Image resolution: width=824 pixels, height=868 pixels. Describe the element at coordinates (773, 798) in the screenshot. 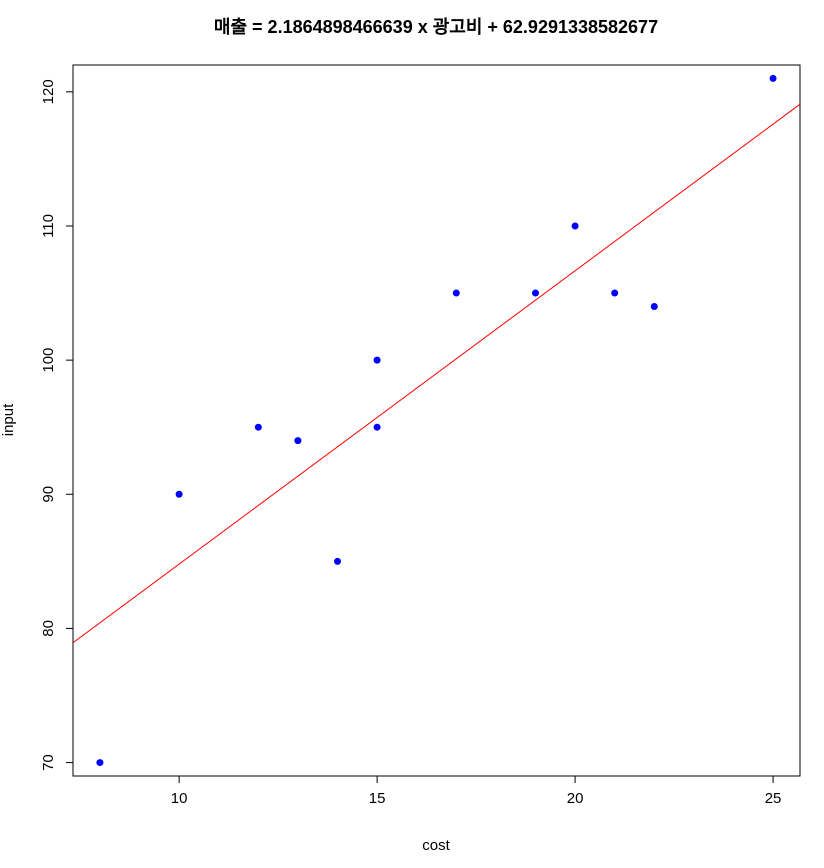

I see `x-tick-label: 25` at that location.